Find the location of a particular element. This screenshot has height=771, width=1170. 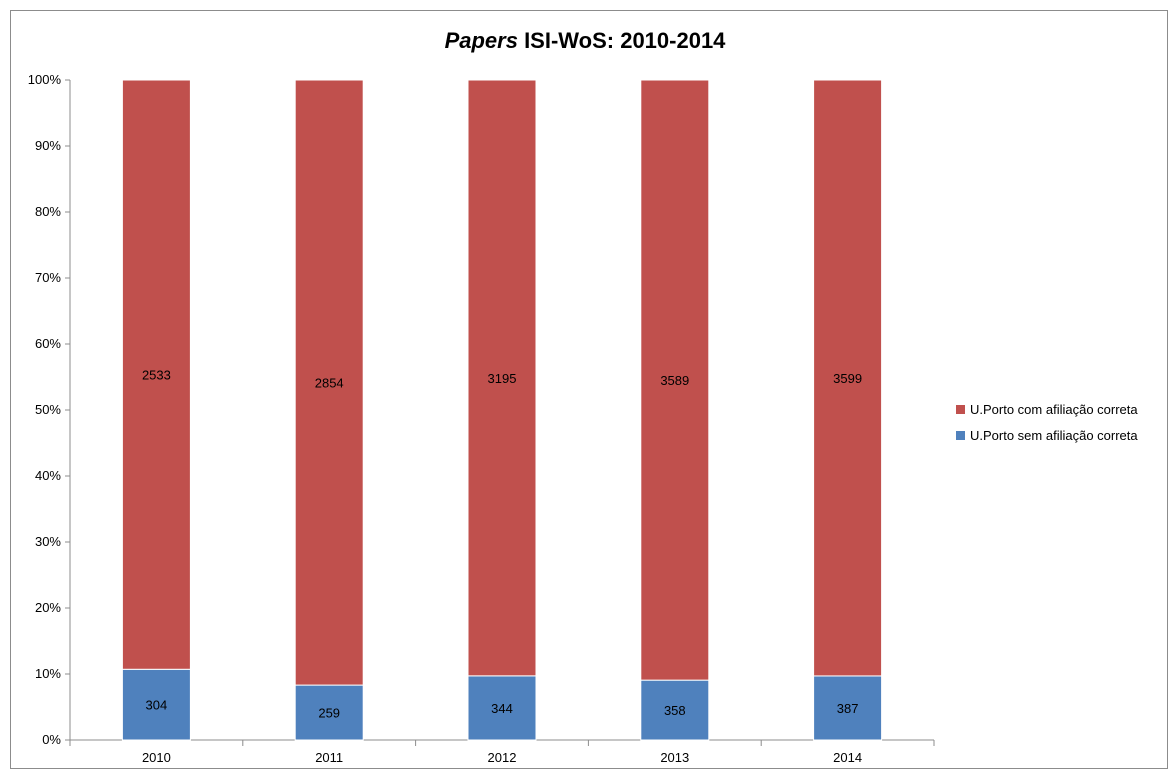

legend-swatch-com is located at coordinates (960, 409).